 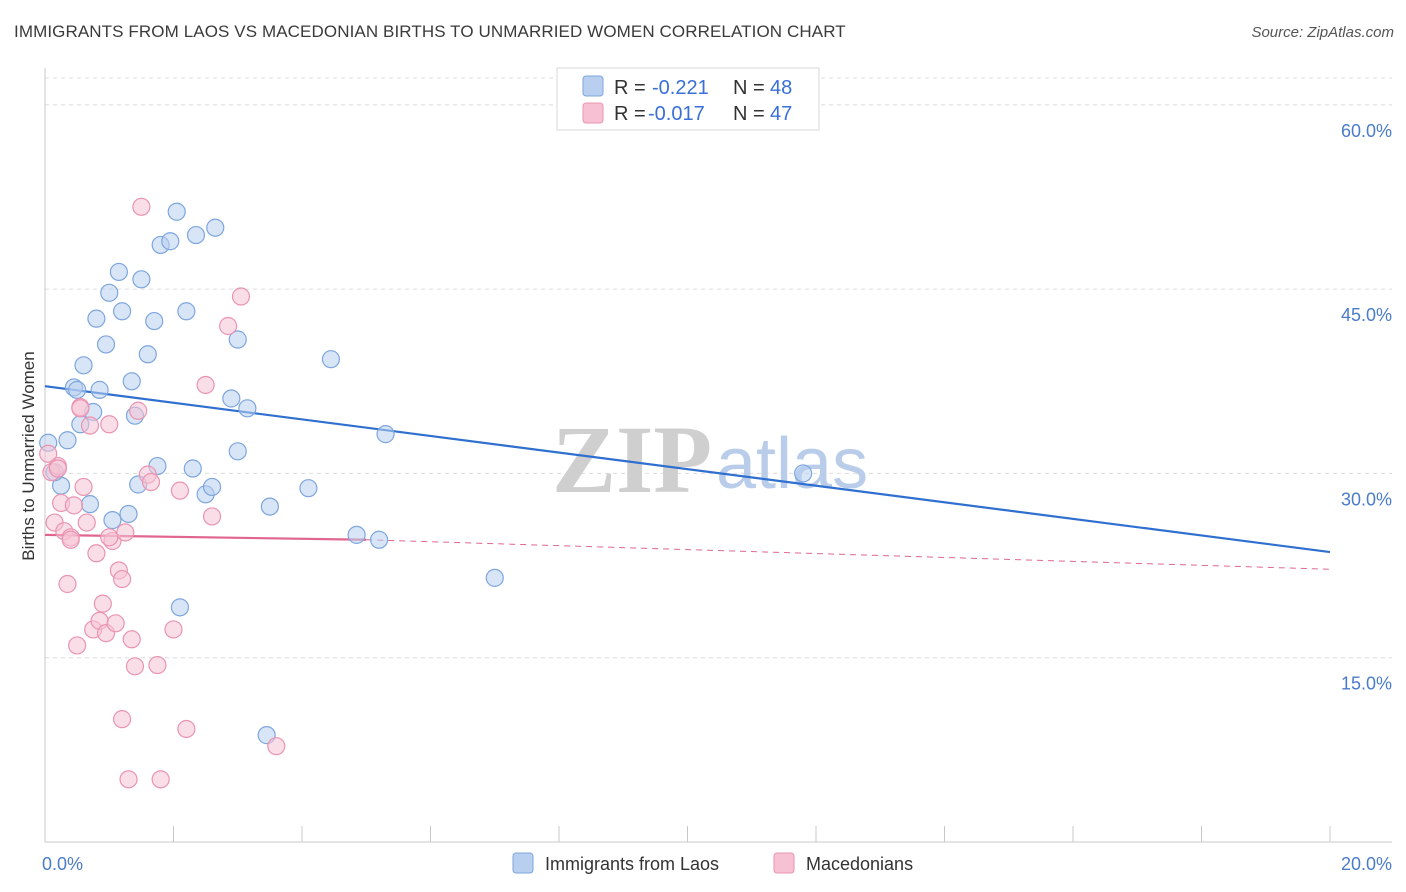 I want to click on watermark-atlas: atlas, so click(x=792, y=464).